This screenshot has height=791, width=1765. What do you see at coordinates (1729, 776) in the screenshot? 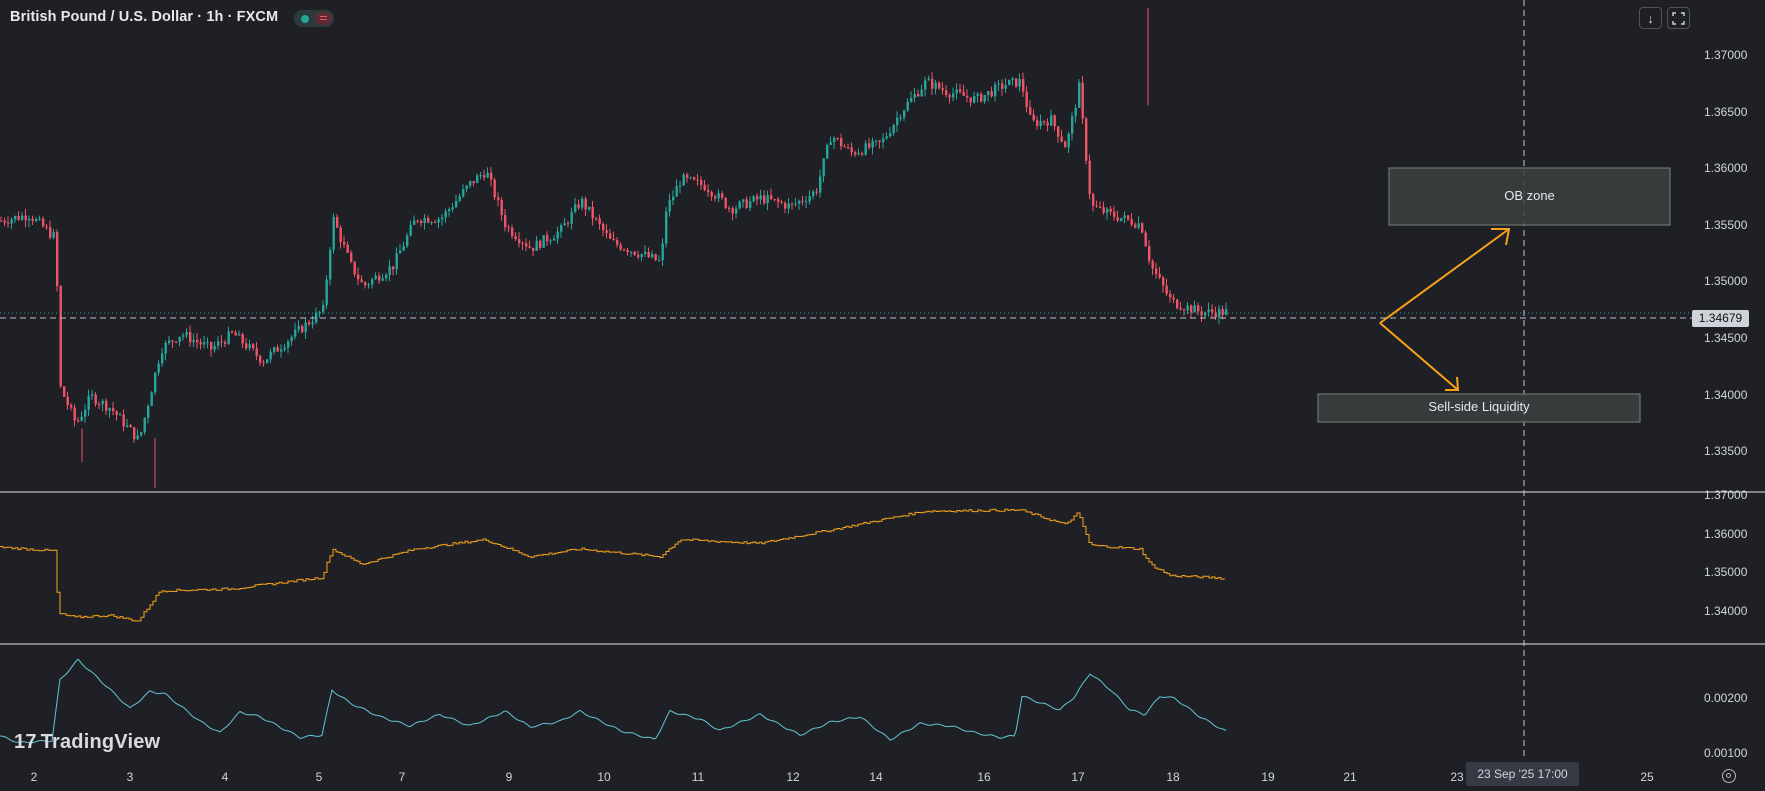
I see `settings-gear-icon` at bounding box center [1729, 776].